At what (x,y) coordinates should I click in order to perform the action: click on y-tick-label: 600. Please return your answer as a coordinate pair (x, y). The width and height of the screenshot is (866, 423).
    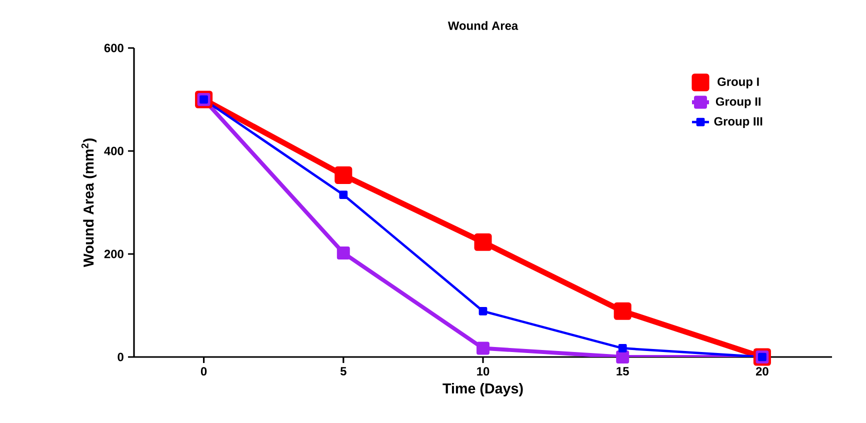
    Looking at the image, I should click on (114, 48).